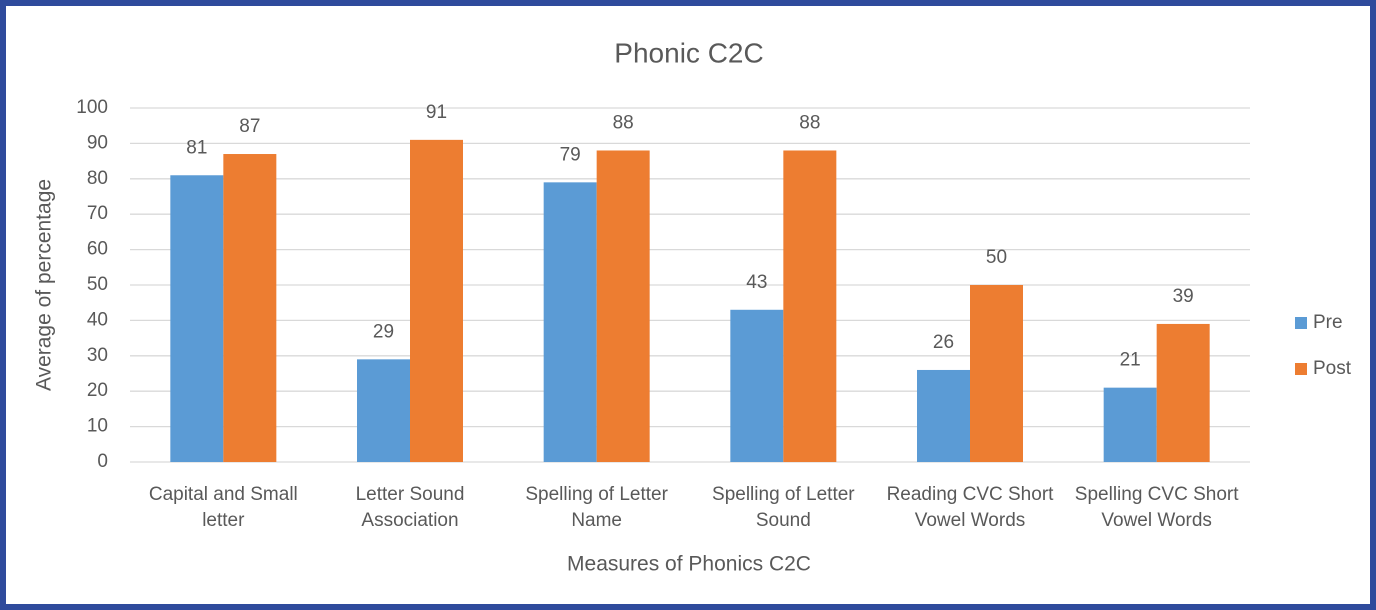  Describe the element at coordinates (97, 426) in the screenshot. I see `y-tick-label: 10` at that location.